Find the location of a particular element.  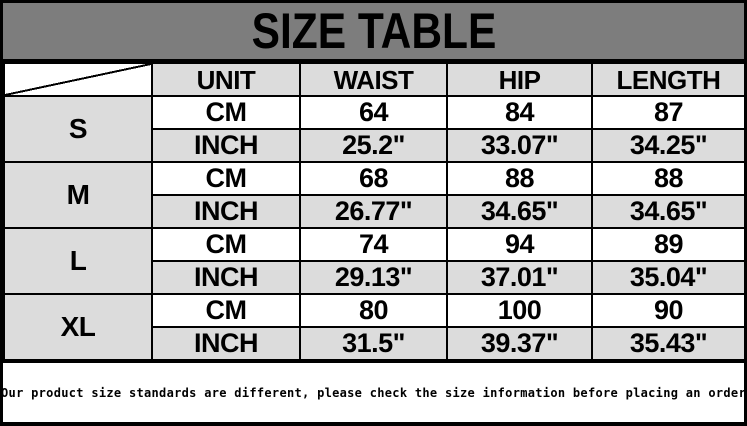

size-xl-inch-row: INCH 31.5" 39.37" 35.43" is located at coordinates (375, 343).